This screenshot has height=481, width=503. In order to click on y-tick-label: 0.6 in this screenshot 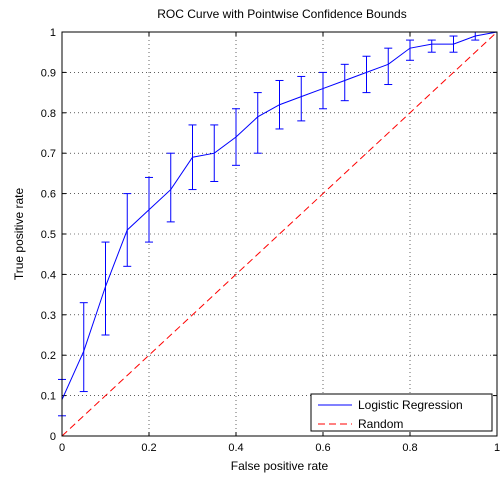, I will do `click(48, 195)`.